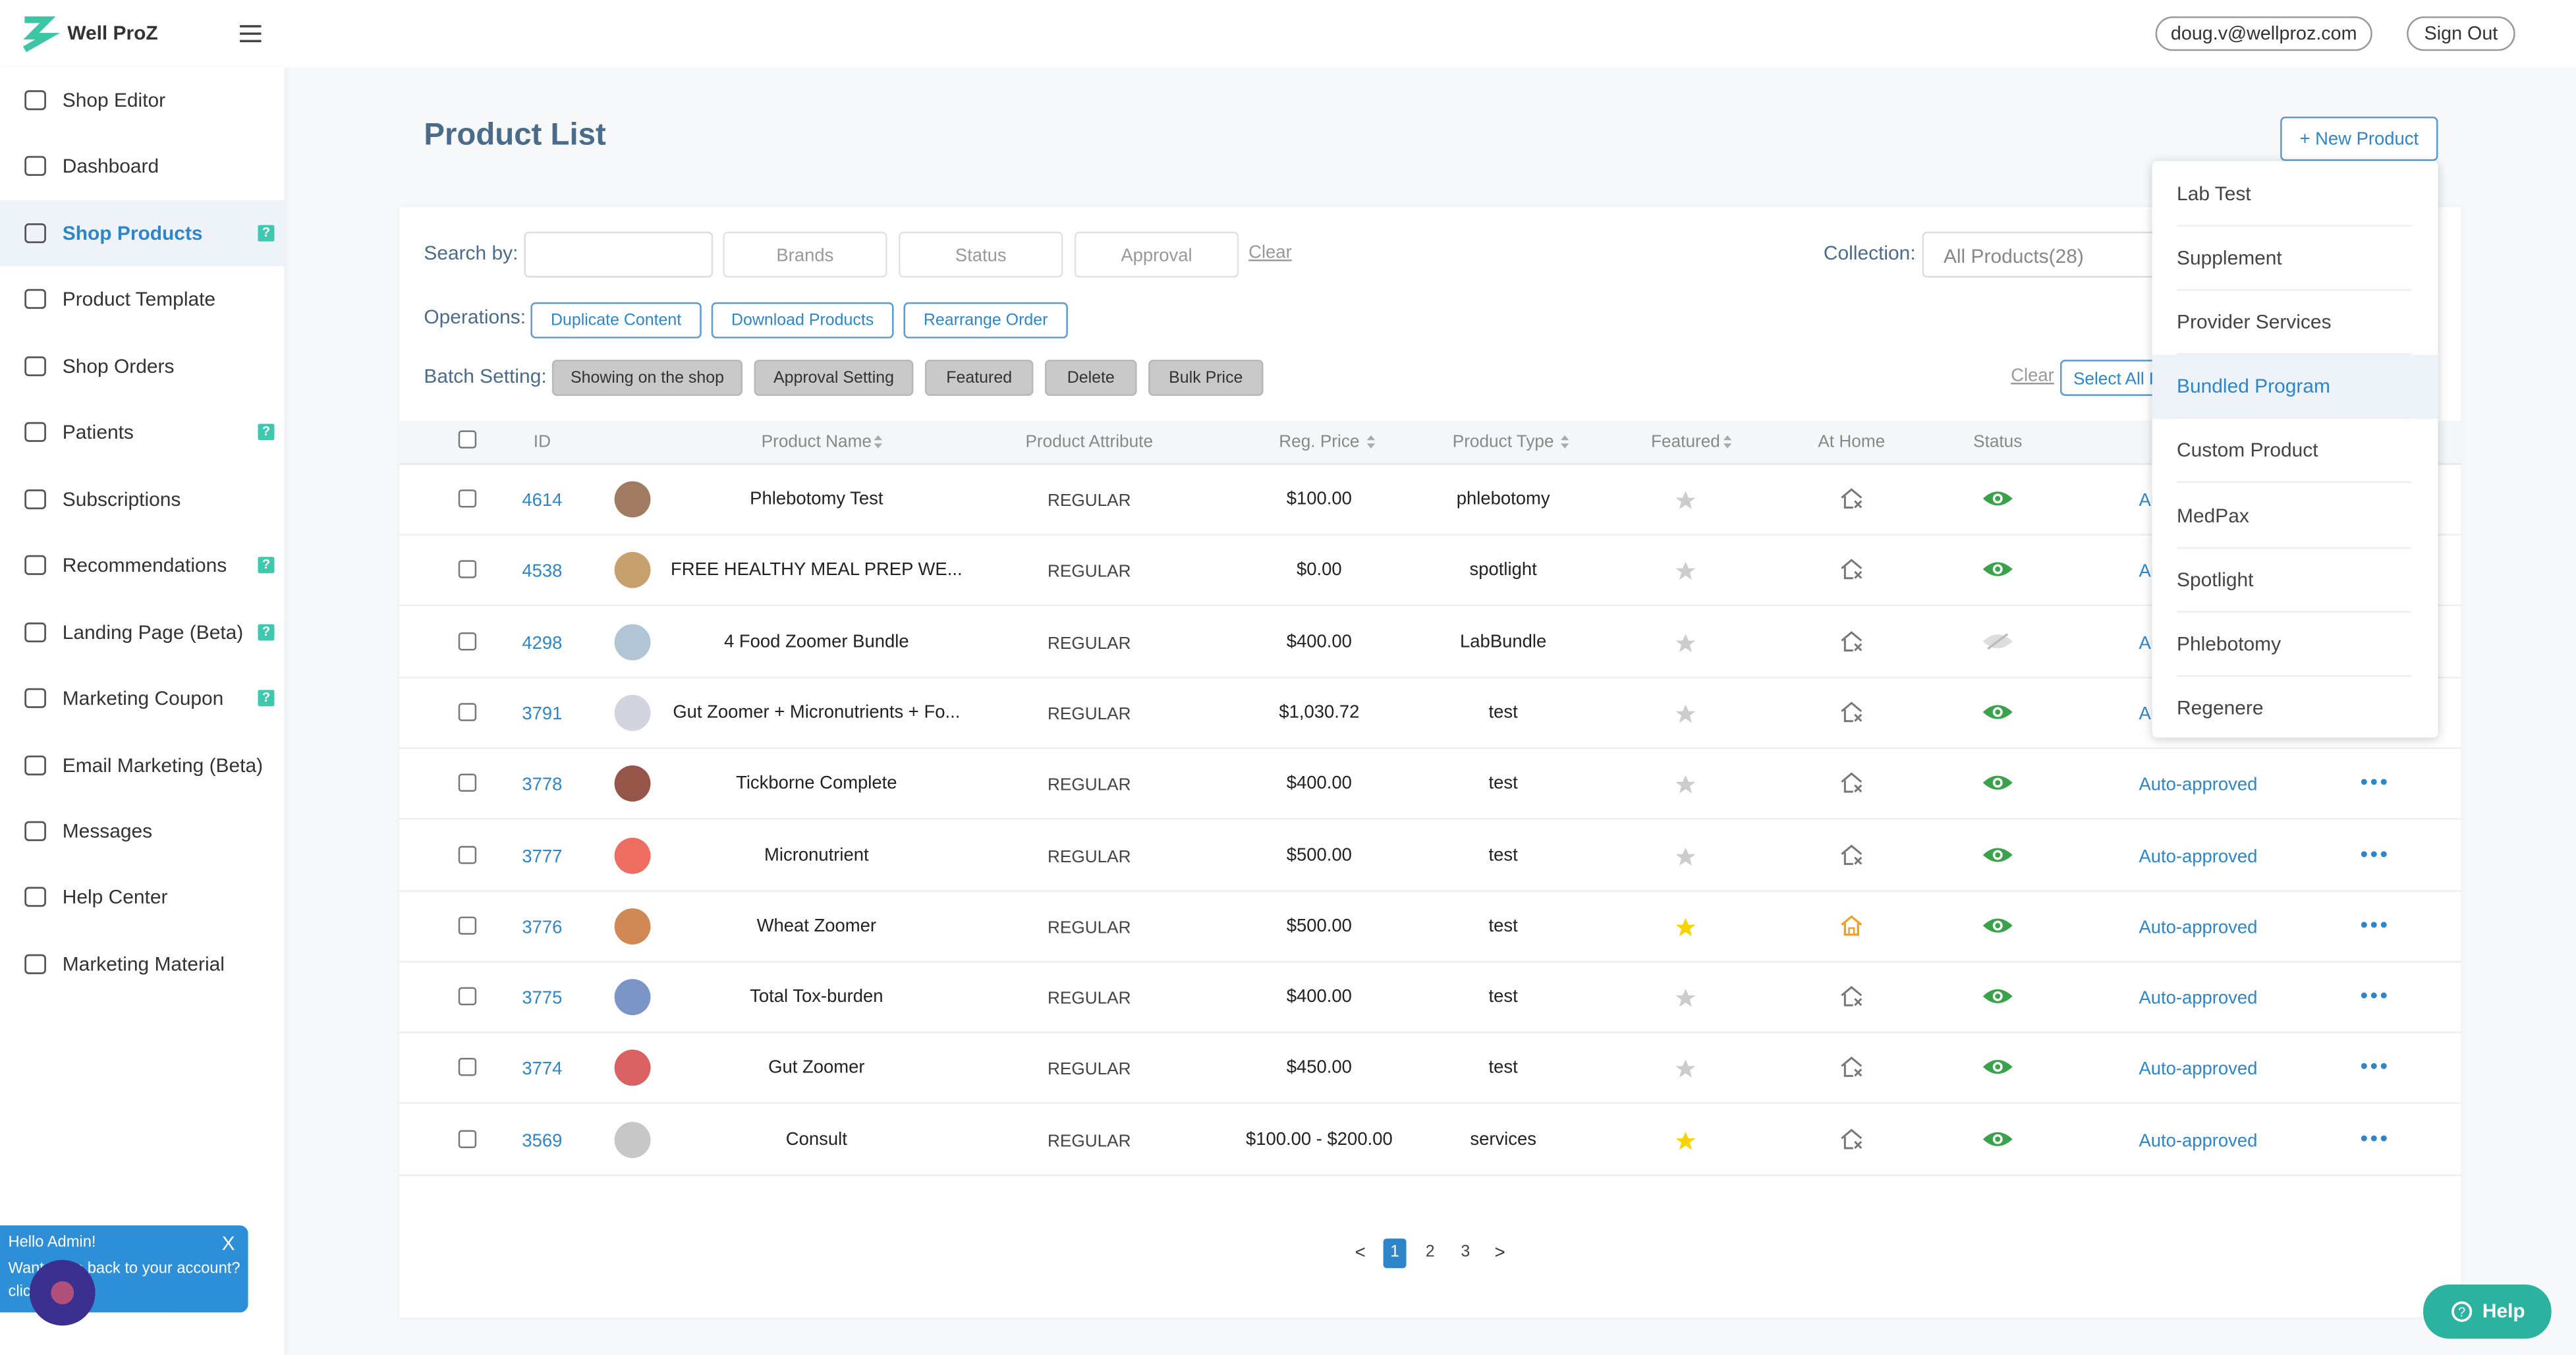 Image resolution: width=2576 pixels, height=1355 pixels. Describe the element at coordinates (2461, 33) in the screenshot. I see `sign-out: Sign Out` at that location.